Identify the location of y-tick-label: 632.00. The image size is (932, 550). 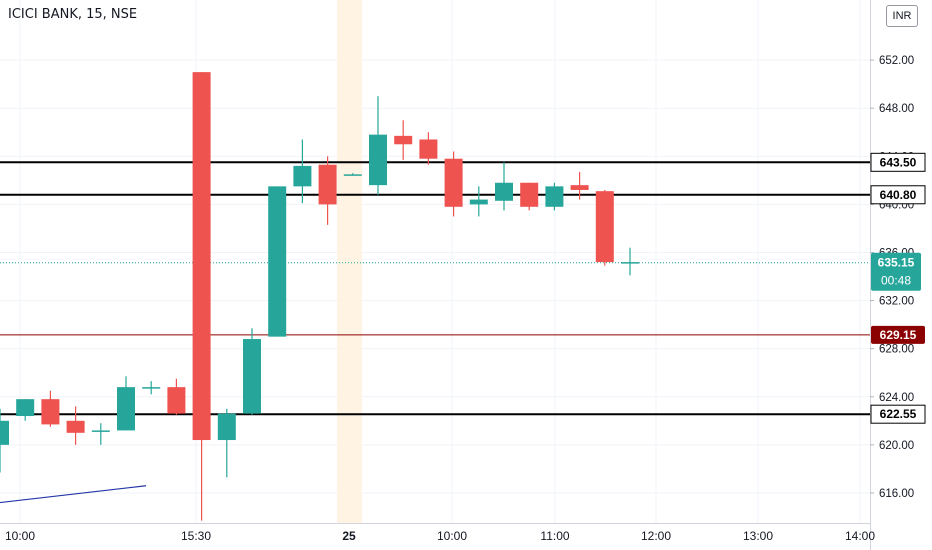
(896, 302).